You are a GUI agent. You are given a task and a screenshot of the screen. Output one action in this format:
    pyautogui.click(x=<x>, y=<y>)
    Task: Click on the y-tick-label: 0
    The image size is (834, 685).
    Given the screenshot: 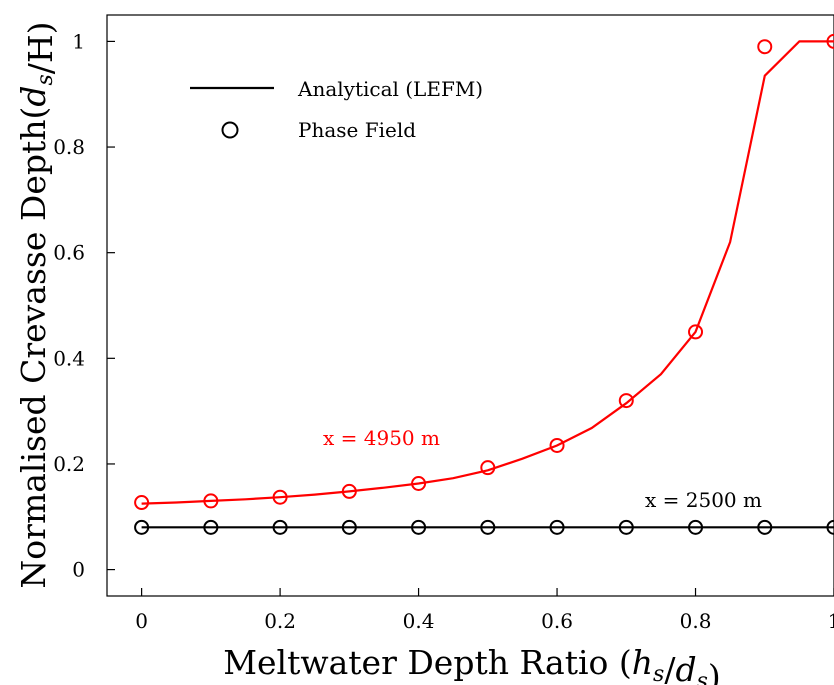 What is the action you would take?
    pyautogui.click(x=78, y=570)
    